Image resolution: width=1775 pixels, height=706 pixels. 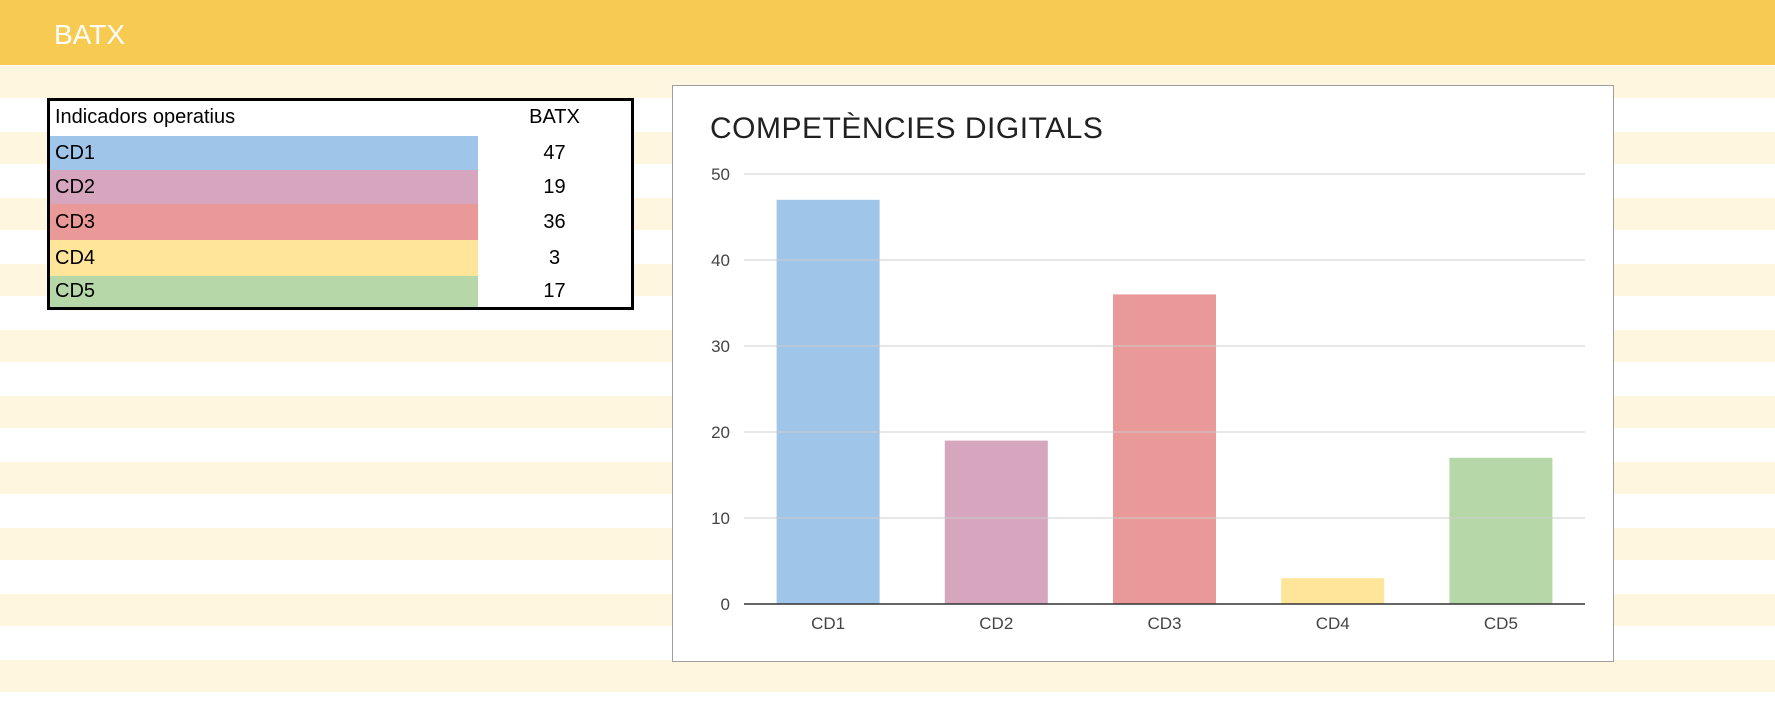 What do you see at coordinates (554, 221) in the screenshot?
I see `table-row-value: 36` at bounding box center [554, 221].